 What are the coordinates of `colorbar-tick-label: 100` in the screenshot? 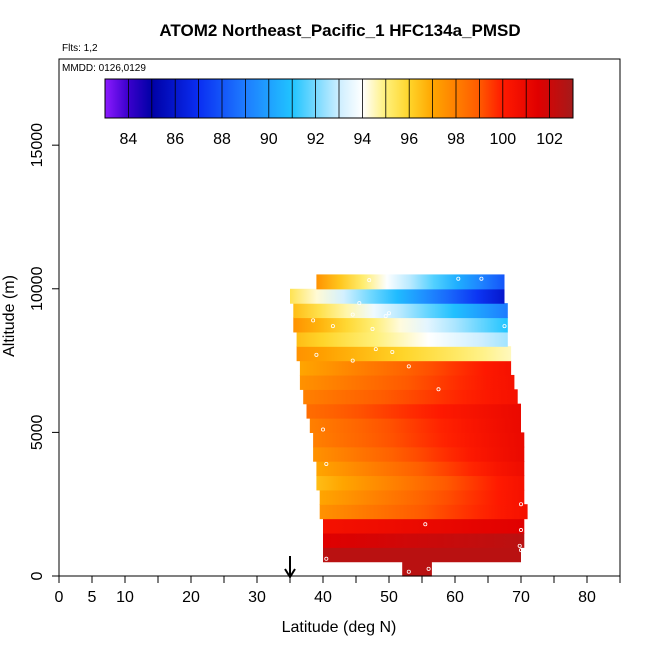 It's located at (502, 139).